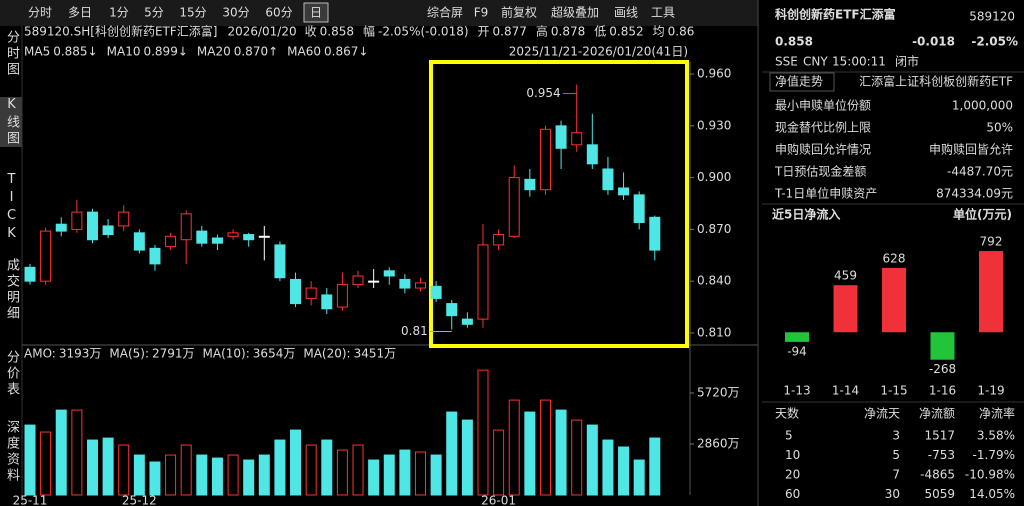 The image size is (1024, 506). What do you see at coordinates (519, 12) in the screenshot?
I see `toolbar-tool: 前复权` at bounding box center [519, 12].